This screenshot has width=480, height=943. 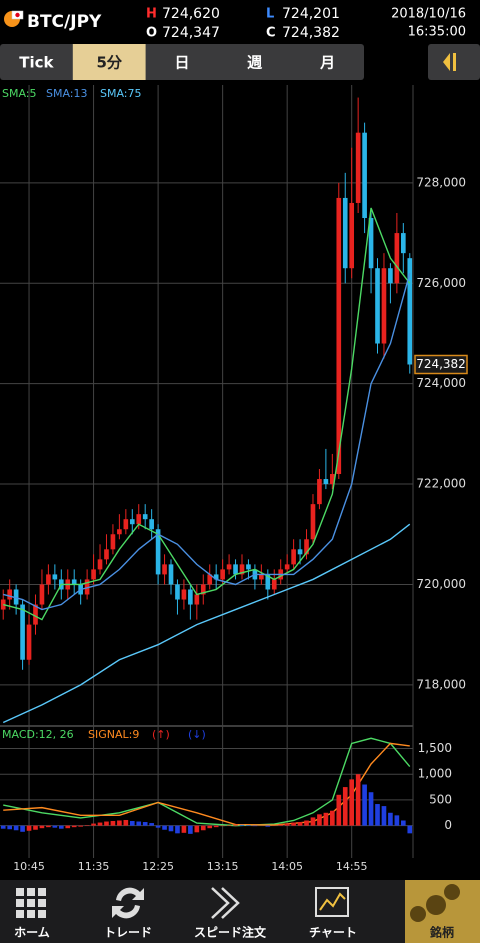 What do you see at coordinates (441, 484) in the screenshot?
I see `y-tick-label: 722,000` at bounding box center [441, 484].